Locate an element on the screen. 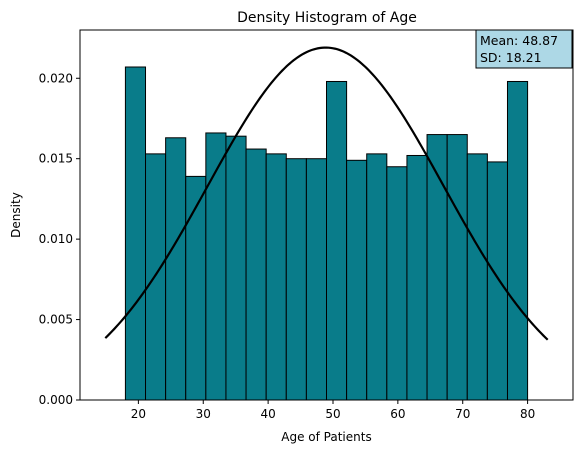  x-tick-label: 80 is located at coordinates (527, 414).